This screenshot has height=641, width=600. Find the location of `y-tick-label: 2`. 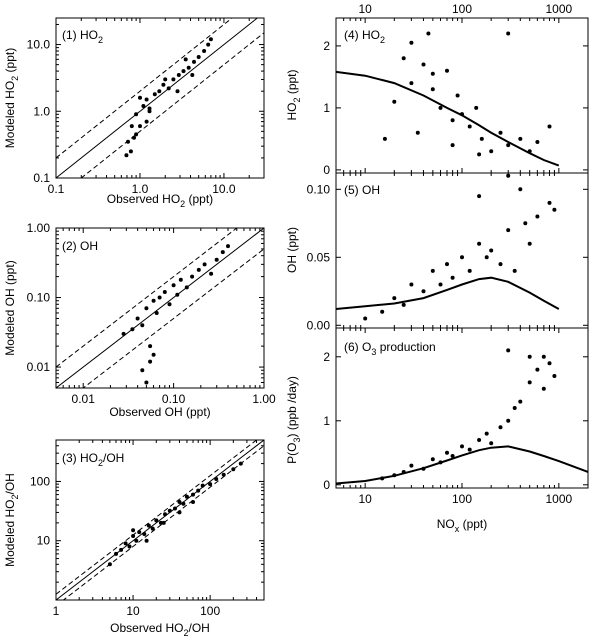

y-tick-label: 2 is located at coordinates (326, 46).